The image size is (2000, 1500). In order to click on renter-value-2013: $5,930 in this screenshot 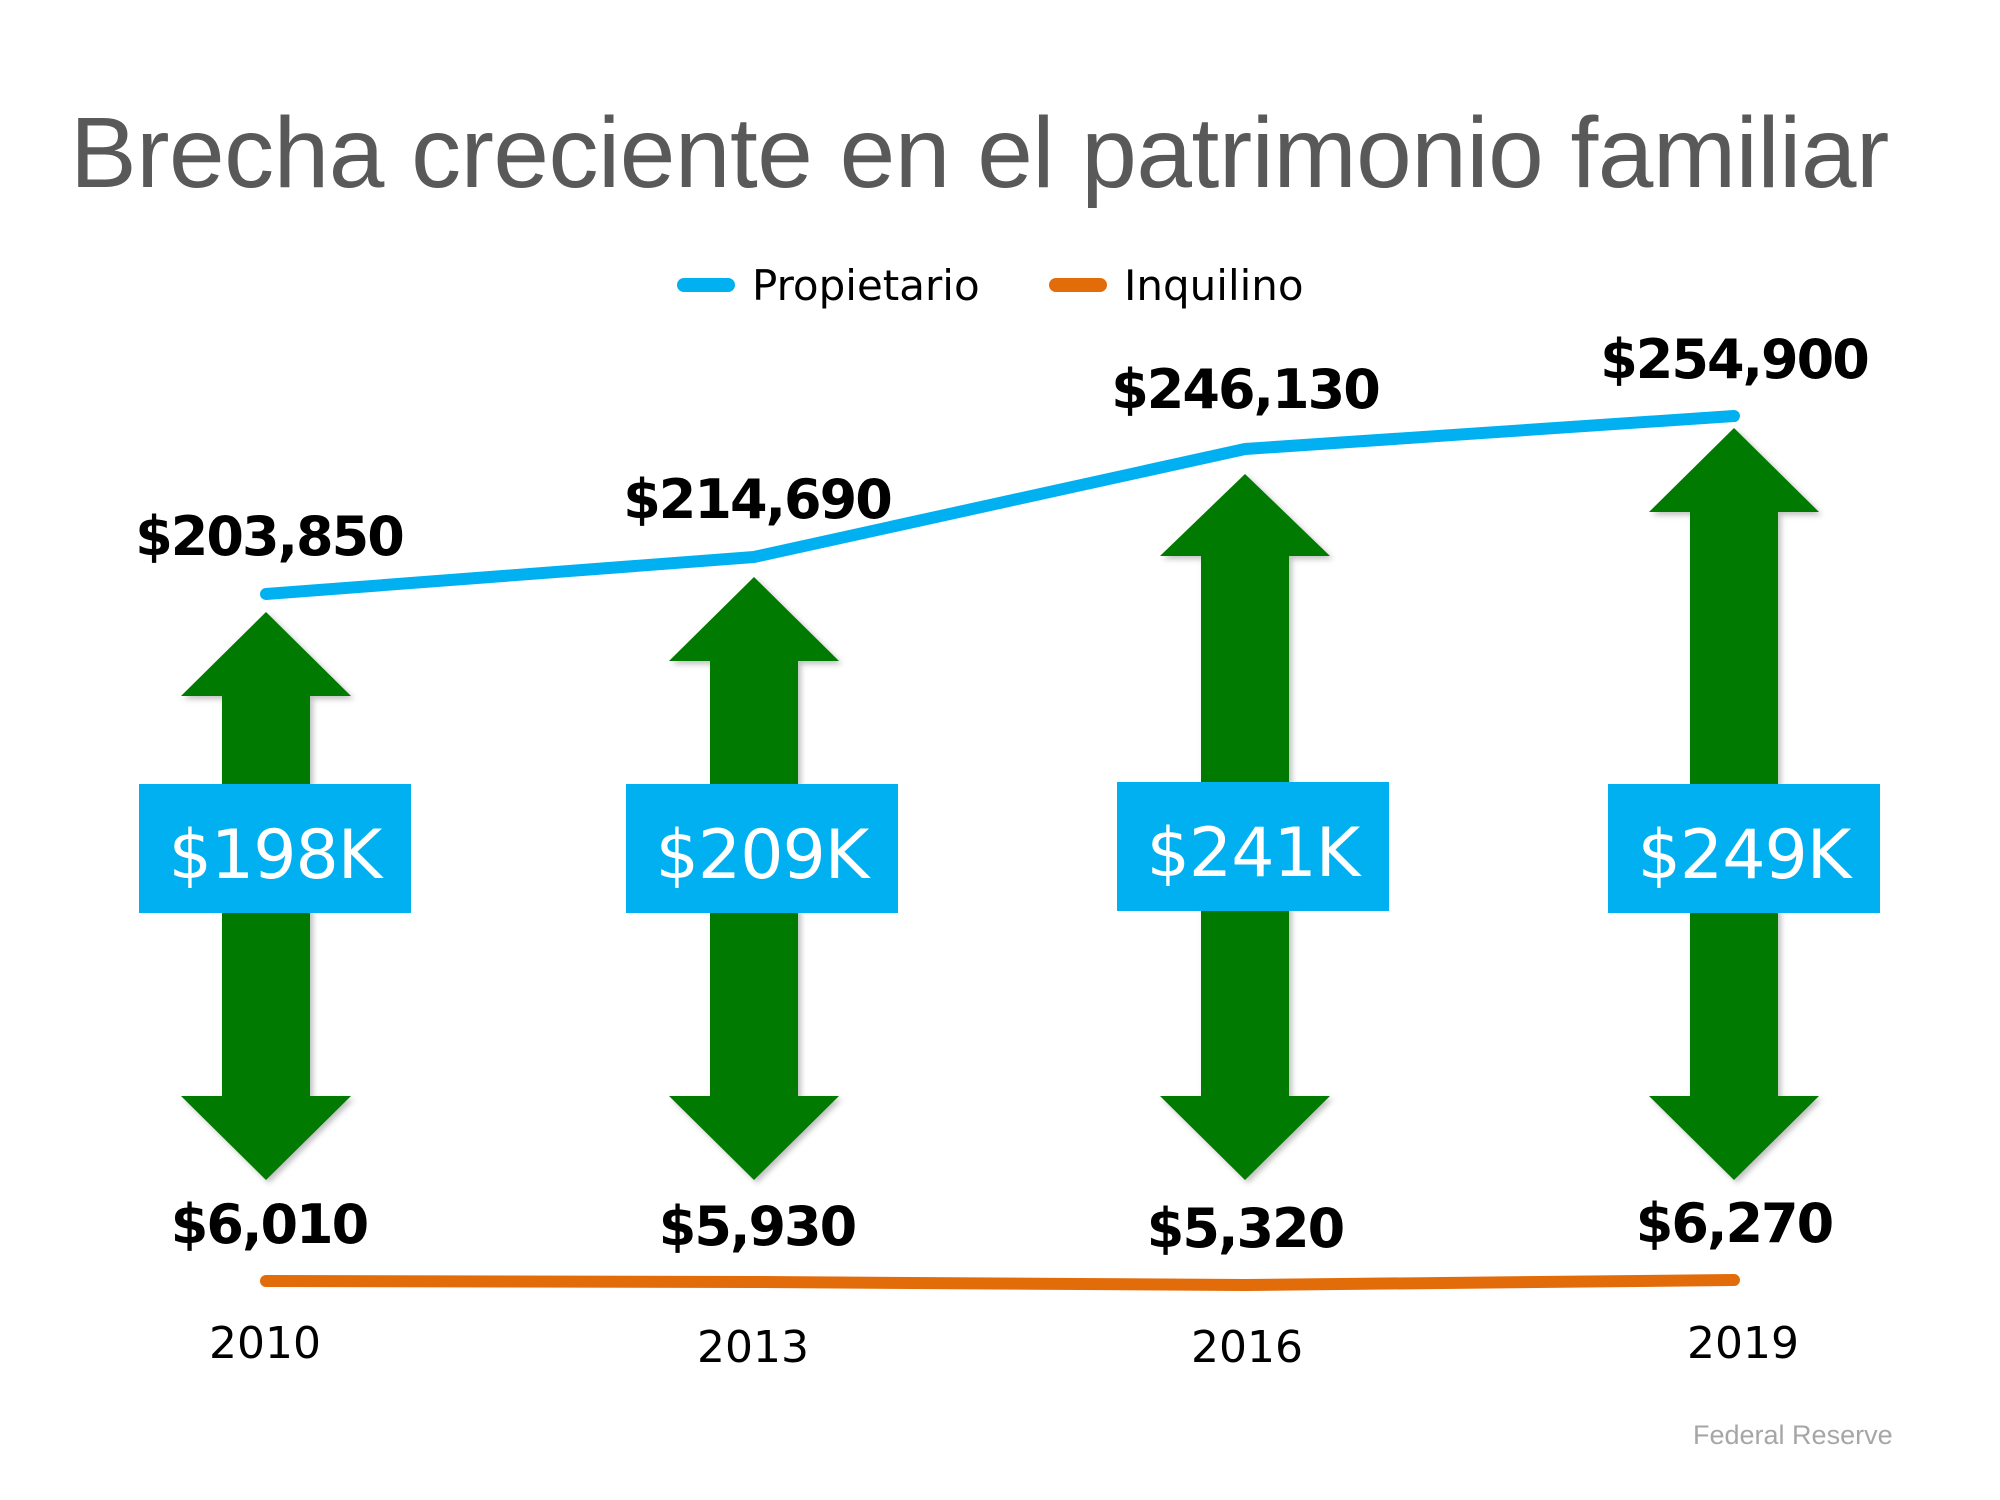, I will do `click(757, 1226)`.